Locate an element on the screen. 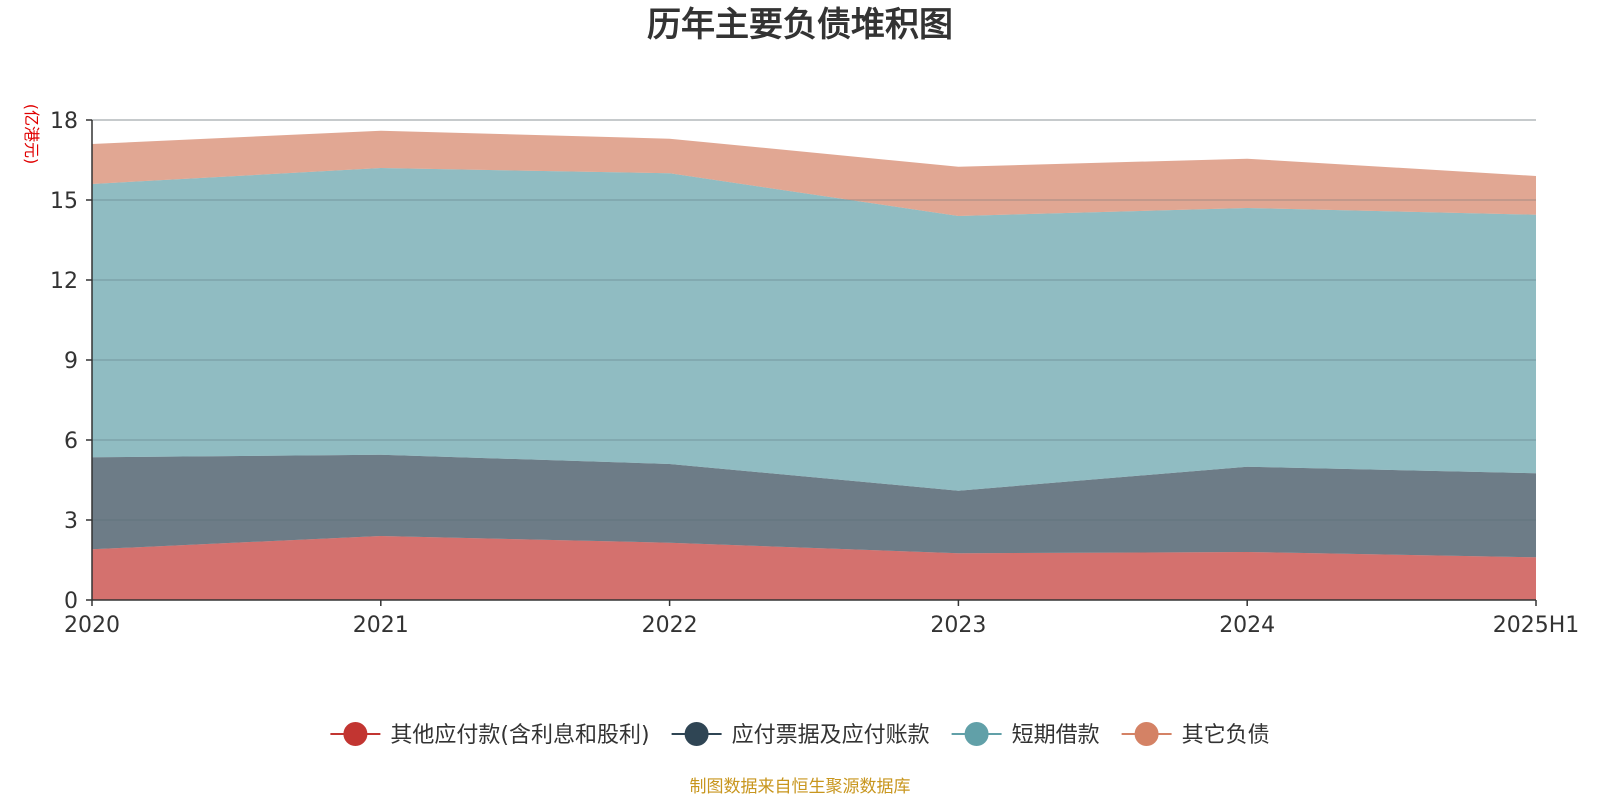  y-tick-label-9: 9 is located at coordinates (71, 361).